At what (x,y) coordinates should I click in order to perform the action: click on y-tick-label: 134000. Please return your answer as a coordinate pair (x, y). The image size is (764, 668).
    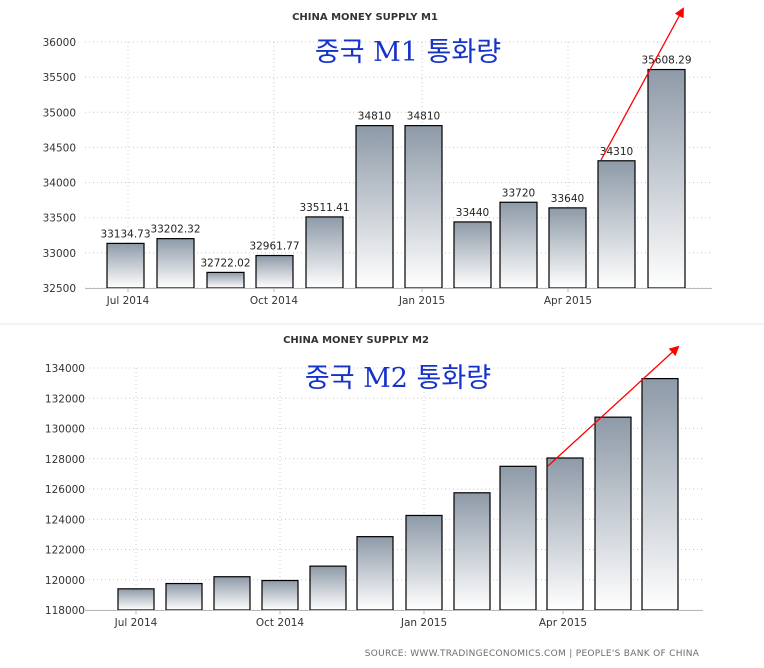
    Looking at the image, I should click on (65, 369).